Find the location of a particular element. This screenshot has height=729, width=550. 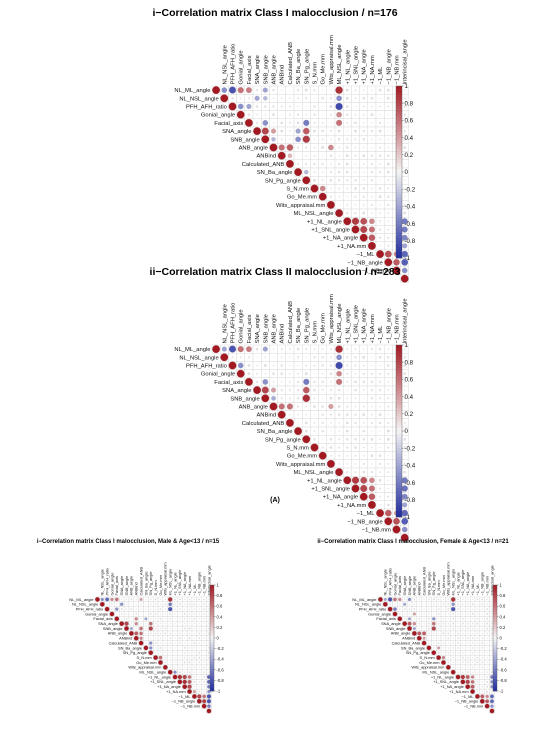

colorbar-tick-label: -1 is located at coordinates (219, 690).